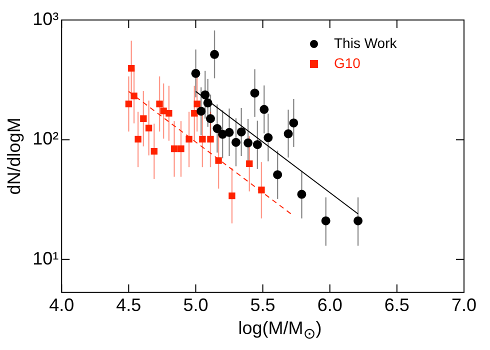 The image size is (490, 350). I want to click on x-tick-label: 5.0, so click(195, 305).